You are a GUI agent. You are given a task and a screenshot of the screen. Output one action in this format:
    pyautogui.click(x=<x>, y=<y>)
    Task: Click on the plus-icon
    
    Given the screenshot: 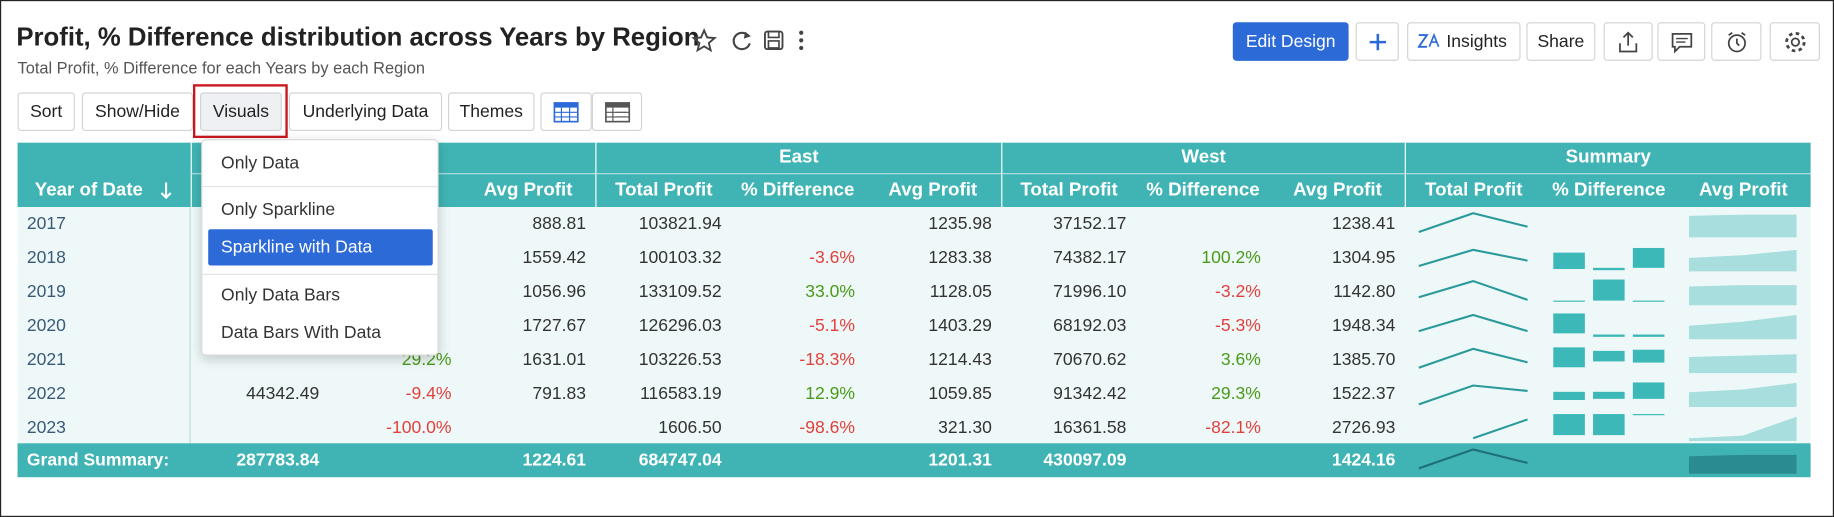 What is the action you would take?
    pyautogui.click(x=1377, y=41)
    